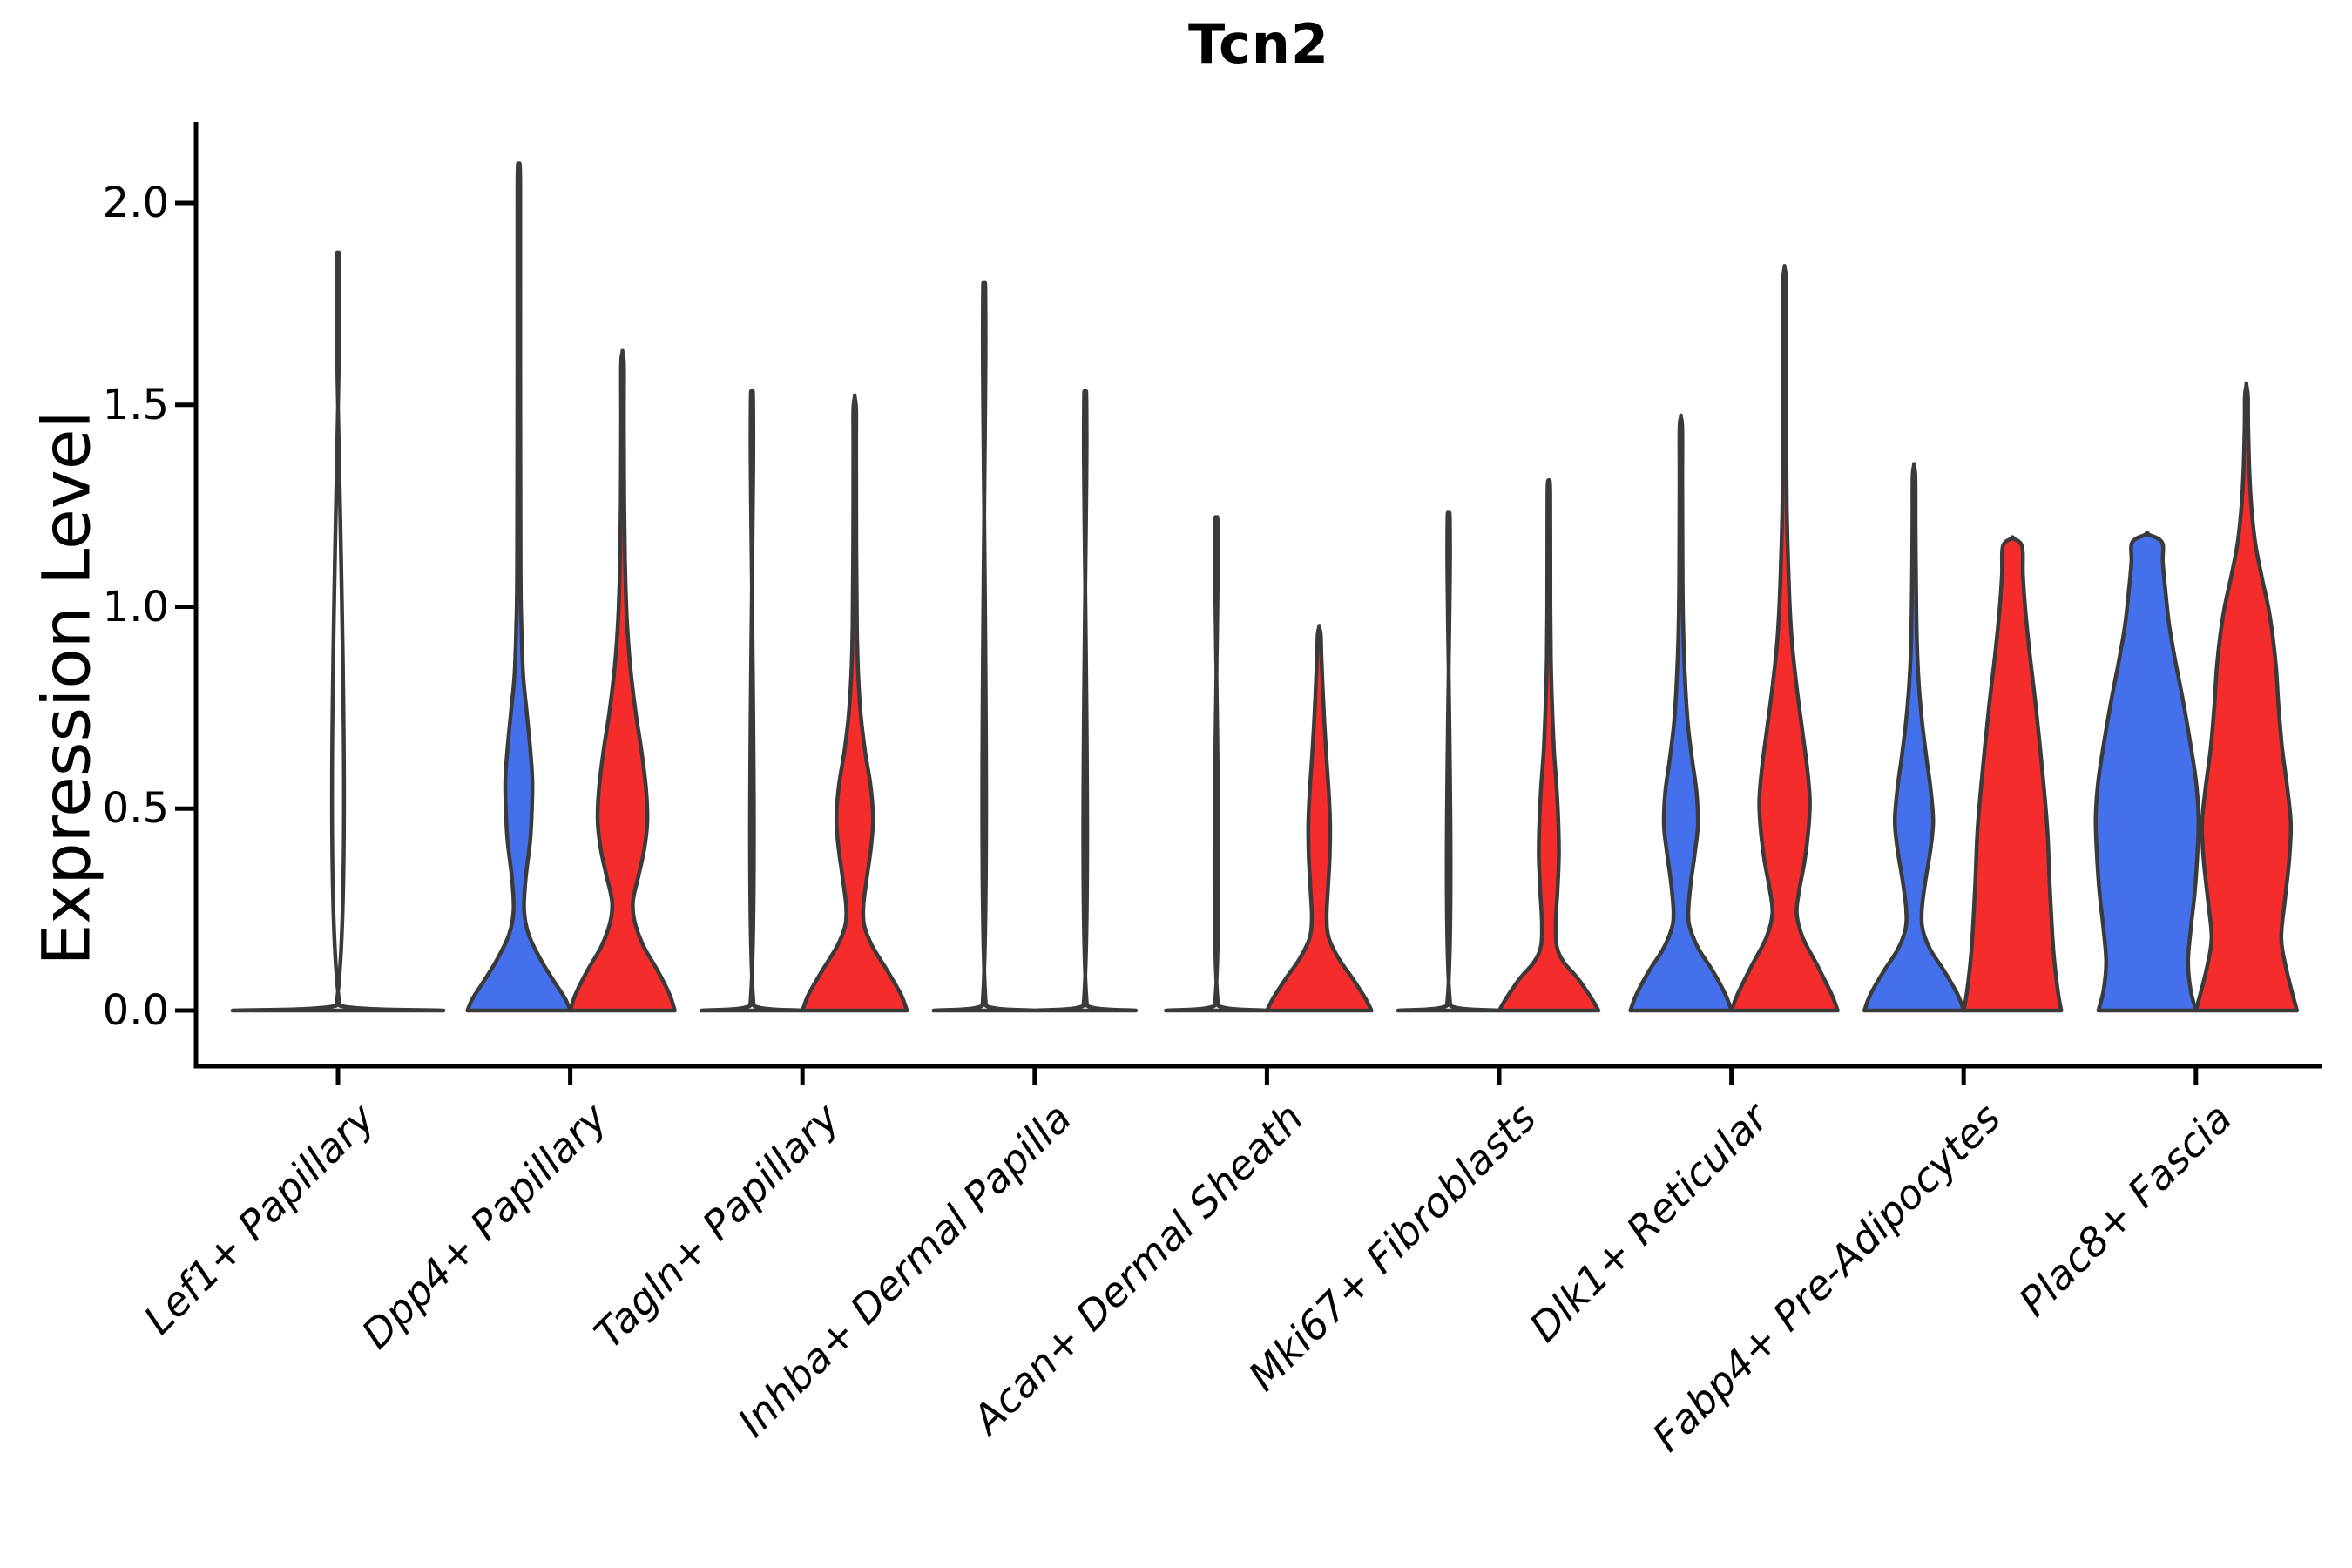 The image size is (2352, 1568). I want to click on chart-title: Tcn2, so click(1258, 44).